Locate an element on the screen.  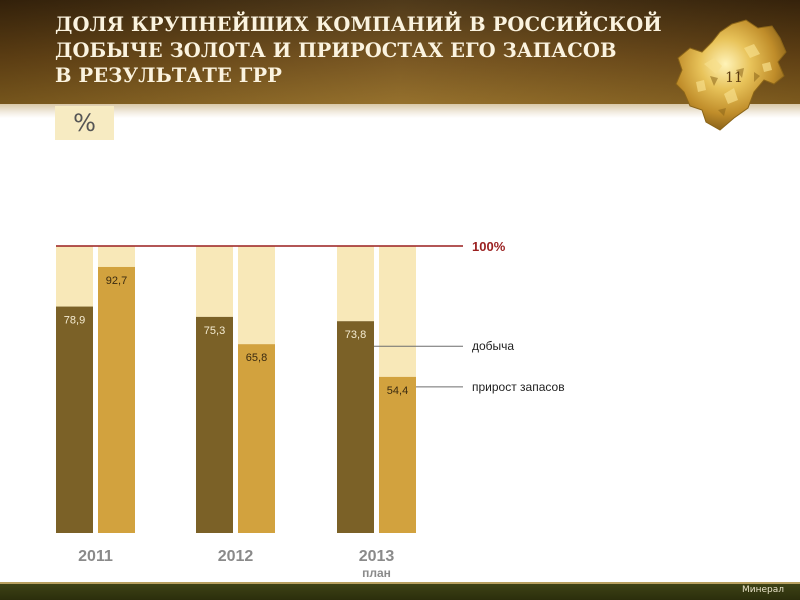
slide-title-line-2: ДОБЫЧЕ ЗОЛОТА И ПРИРОСТАХ ЕГО ЗАПАСОВ is located at coordinates (336, 50).